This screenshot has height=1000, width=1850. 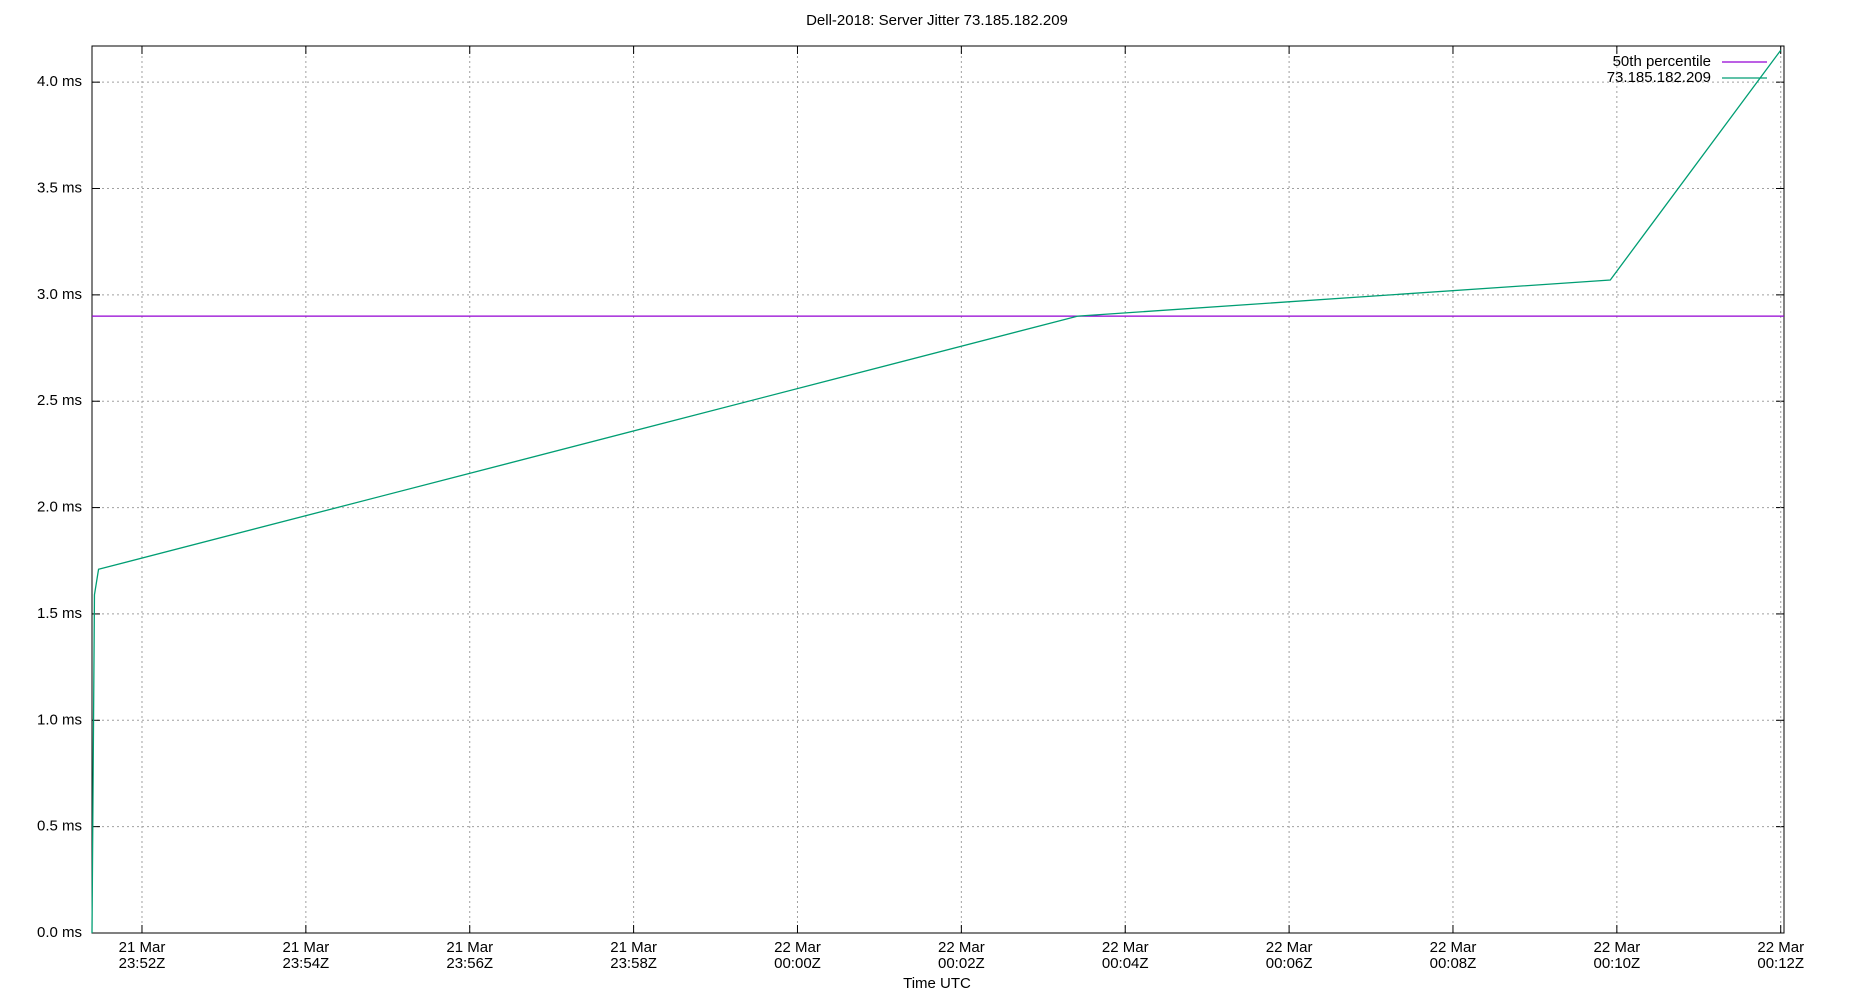 What do you see at coordinates (59, 81) in the screenshot?
I see `y-tick-label: 4.0 ms` at bounding box center [59, 81].